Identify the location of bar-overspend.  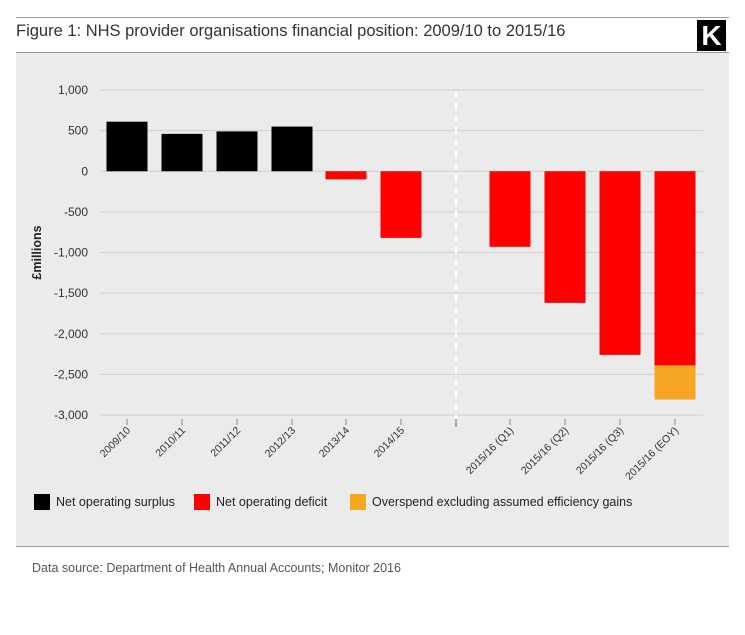
(675, 382).